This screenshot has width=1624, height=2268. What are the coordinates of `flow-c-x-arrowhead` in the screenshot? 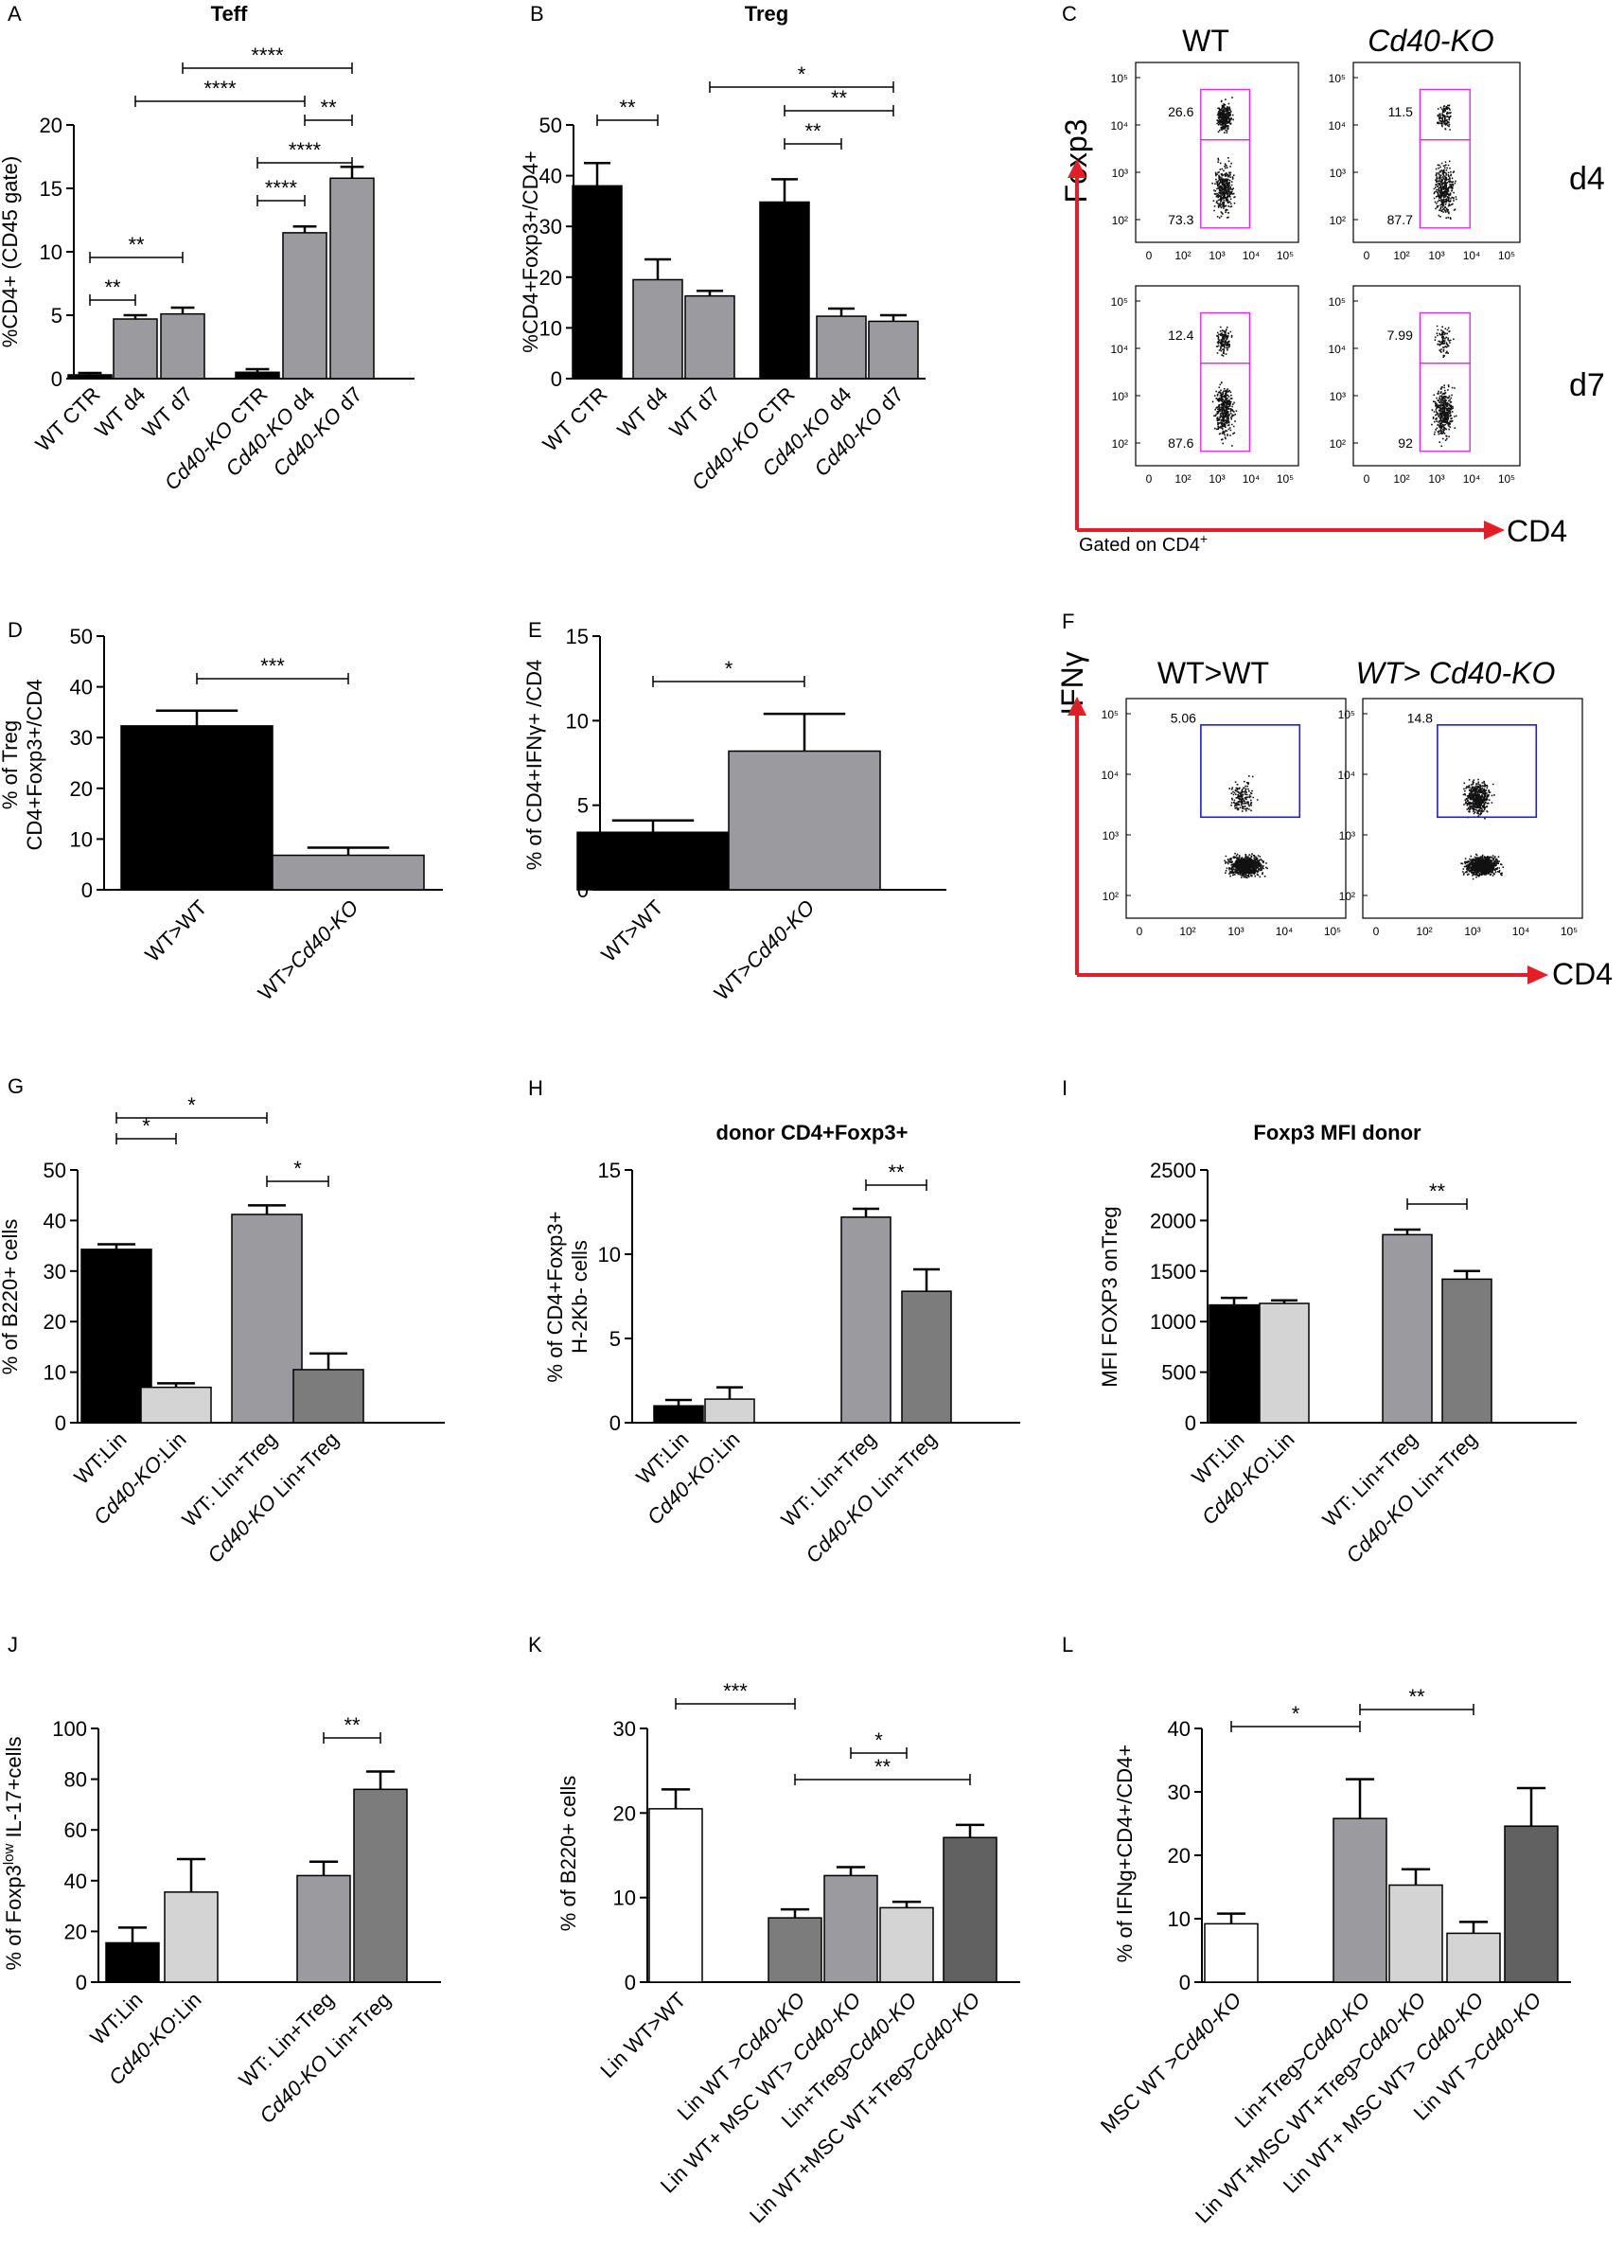 It's located at (1495, 530).